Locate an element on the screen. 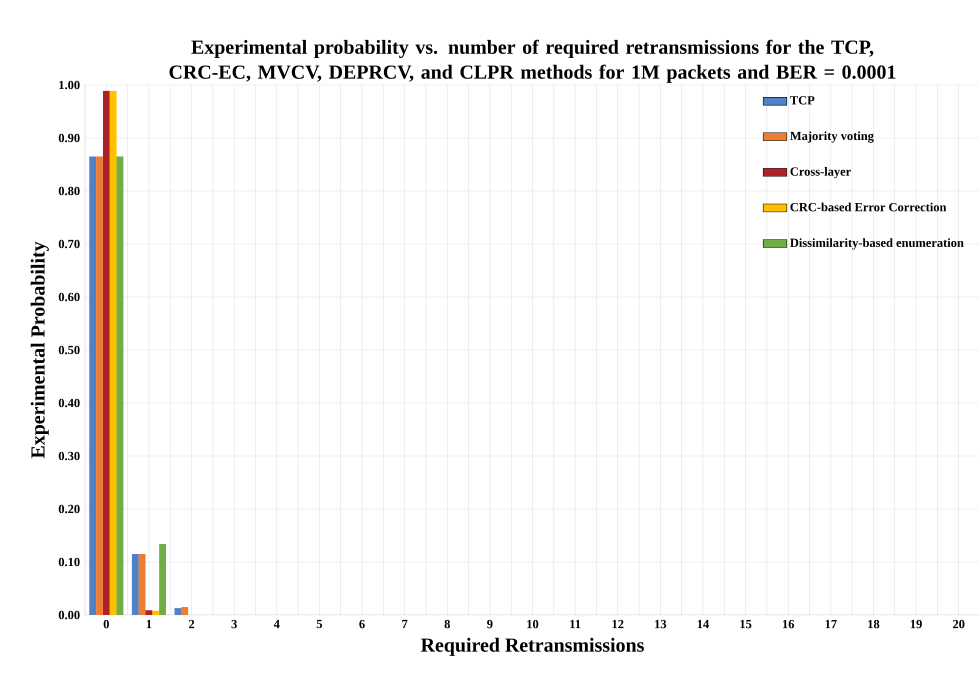 The height and width of the screenshot is (683, 979). x-tick-label: 4 is located at coordinates (277, 624).